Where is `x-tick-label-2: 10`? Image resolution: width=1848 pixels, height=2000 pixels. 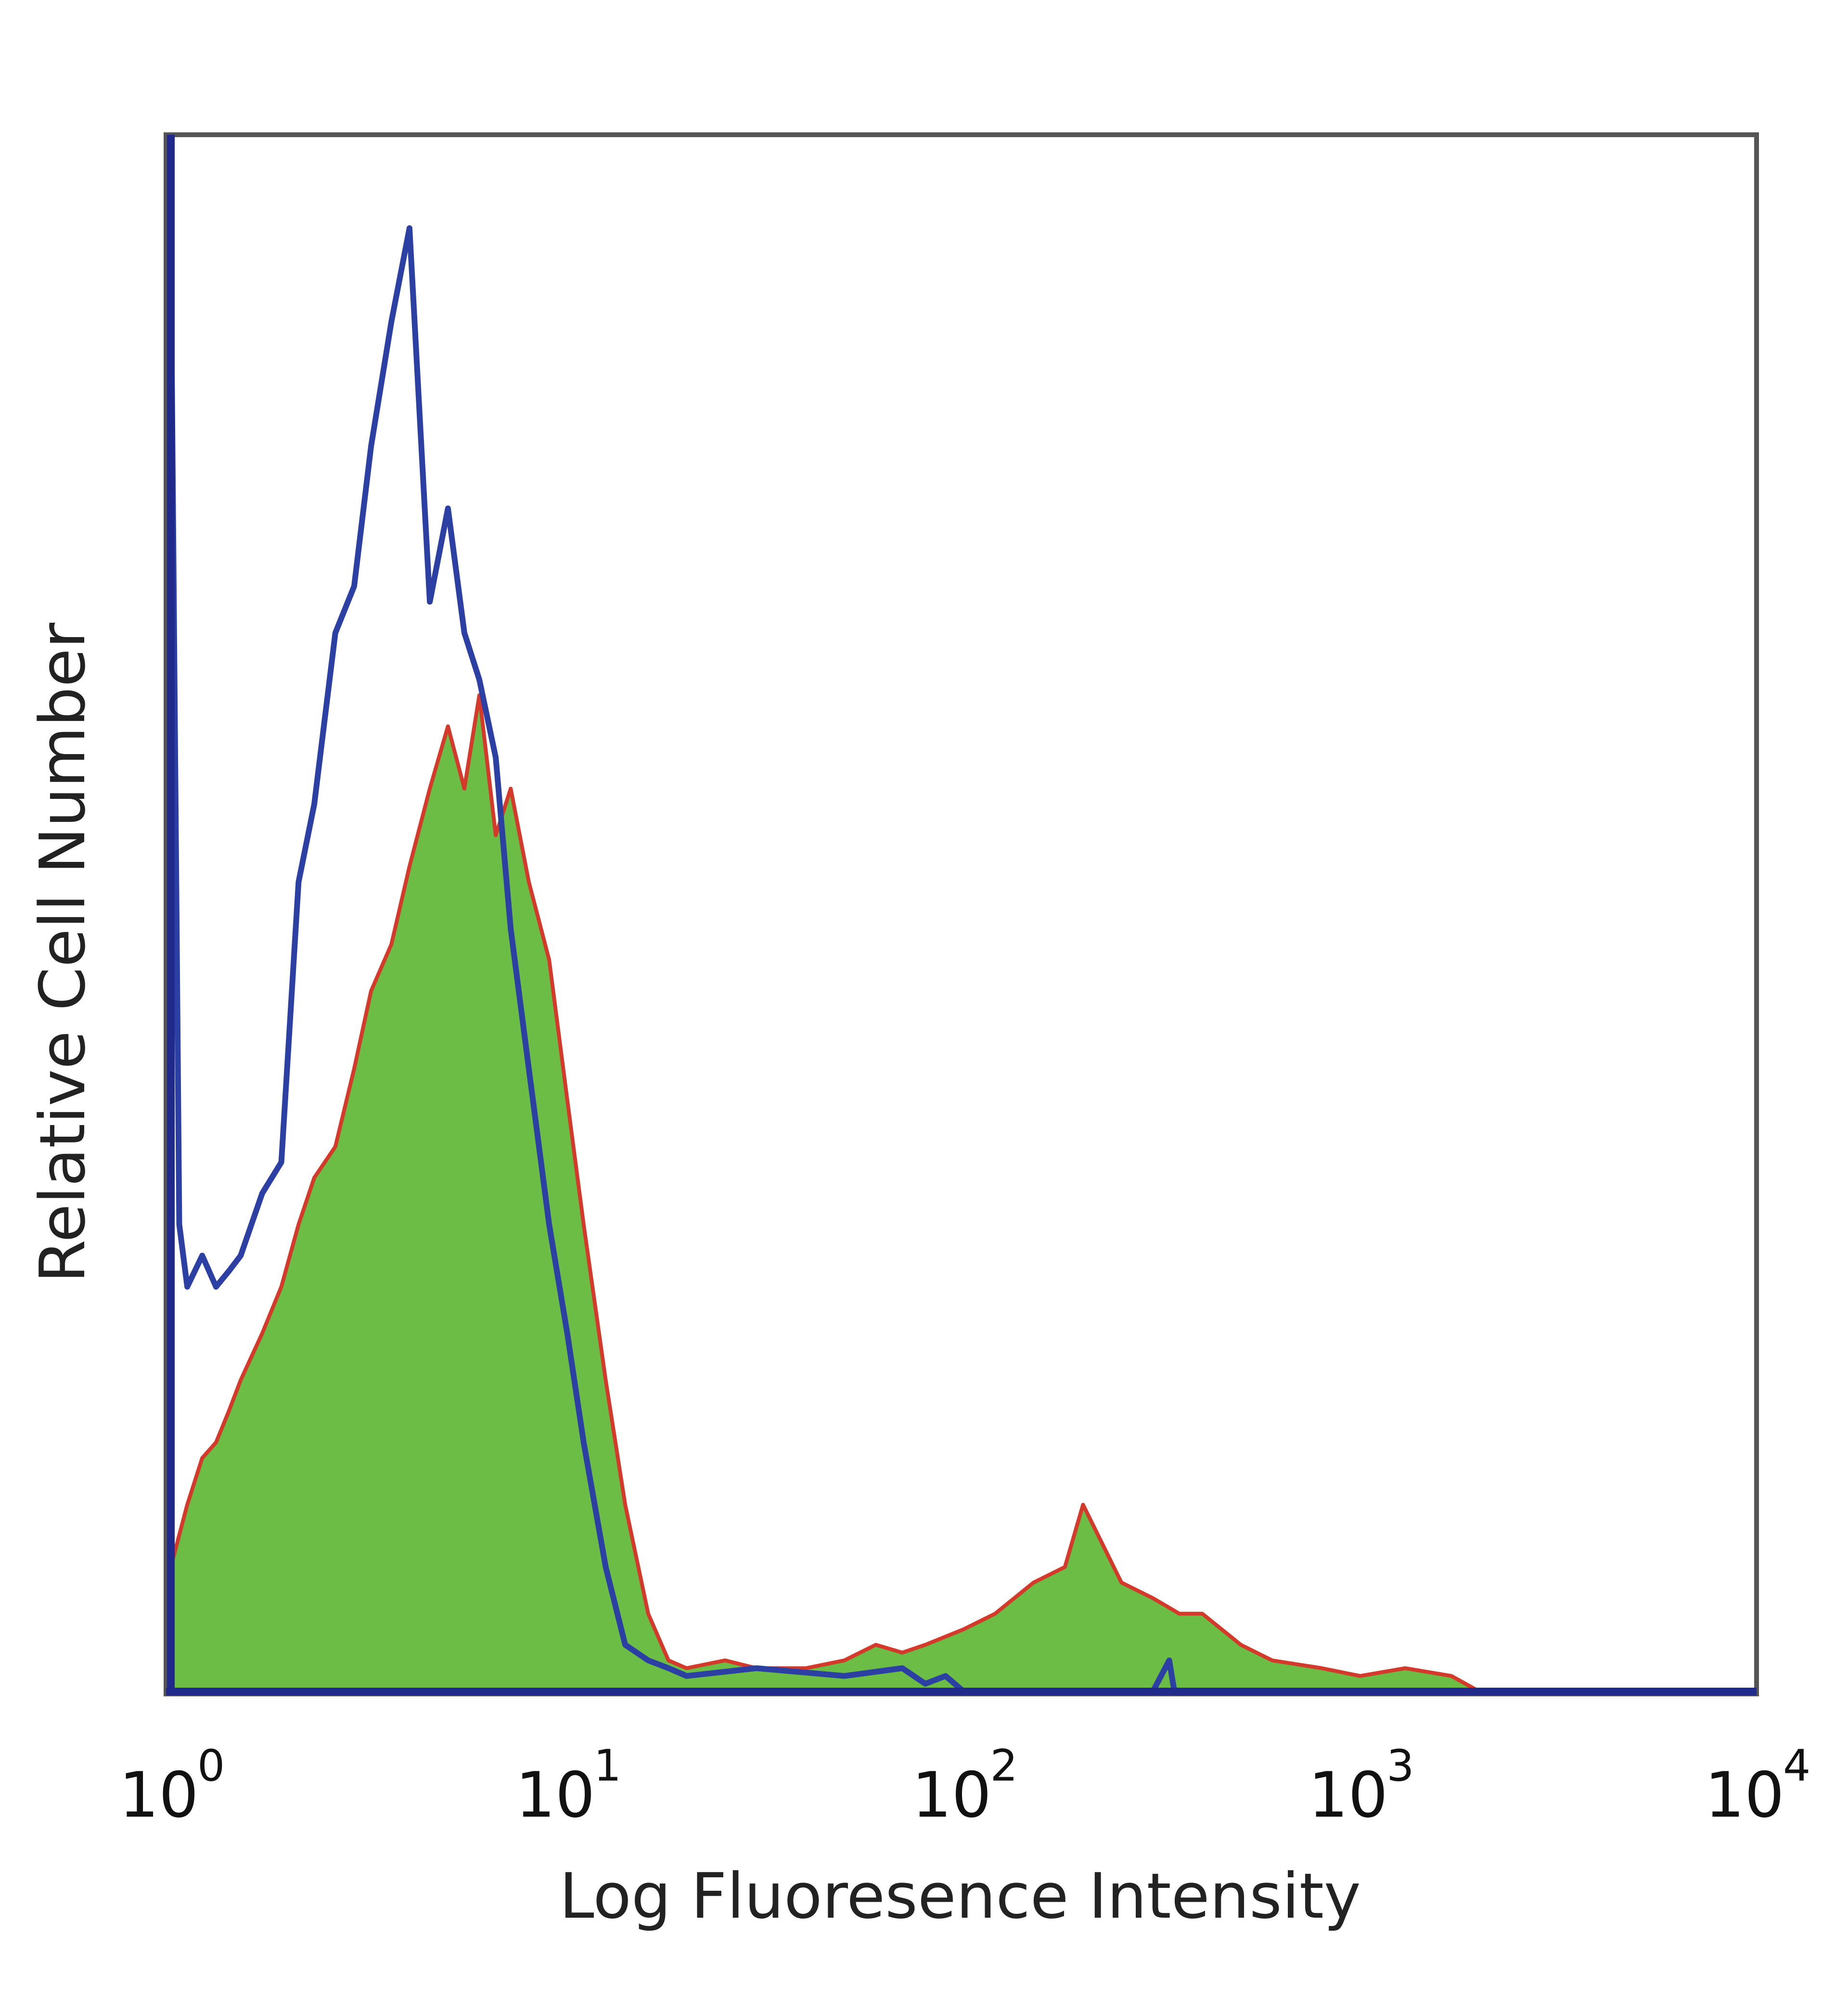
x-tick-label-2: 10 is located at coordinates (951, 1795).